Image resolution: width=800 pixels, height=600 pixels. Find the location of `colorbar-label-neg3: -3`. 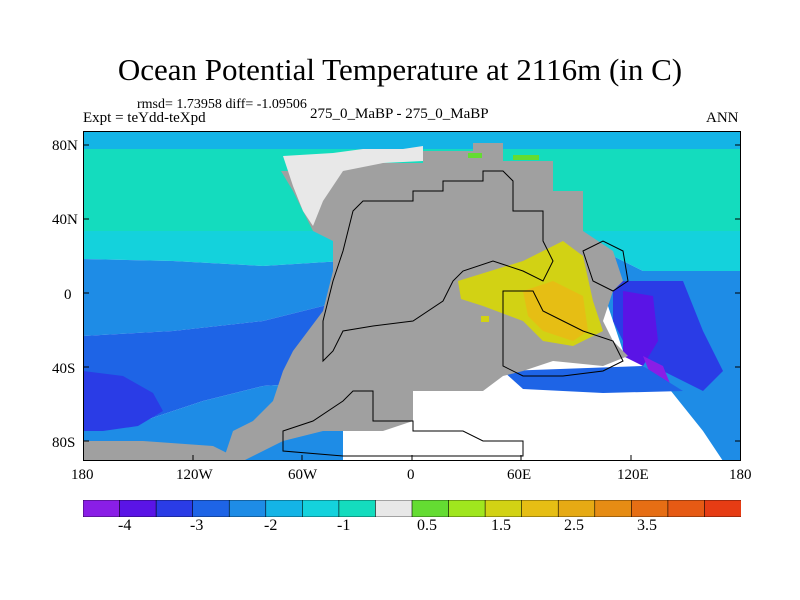

colorbar-label-neg3: -3 is located at coordinates (197, 525).